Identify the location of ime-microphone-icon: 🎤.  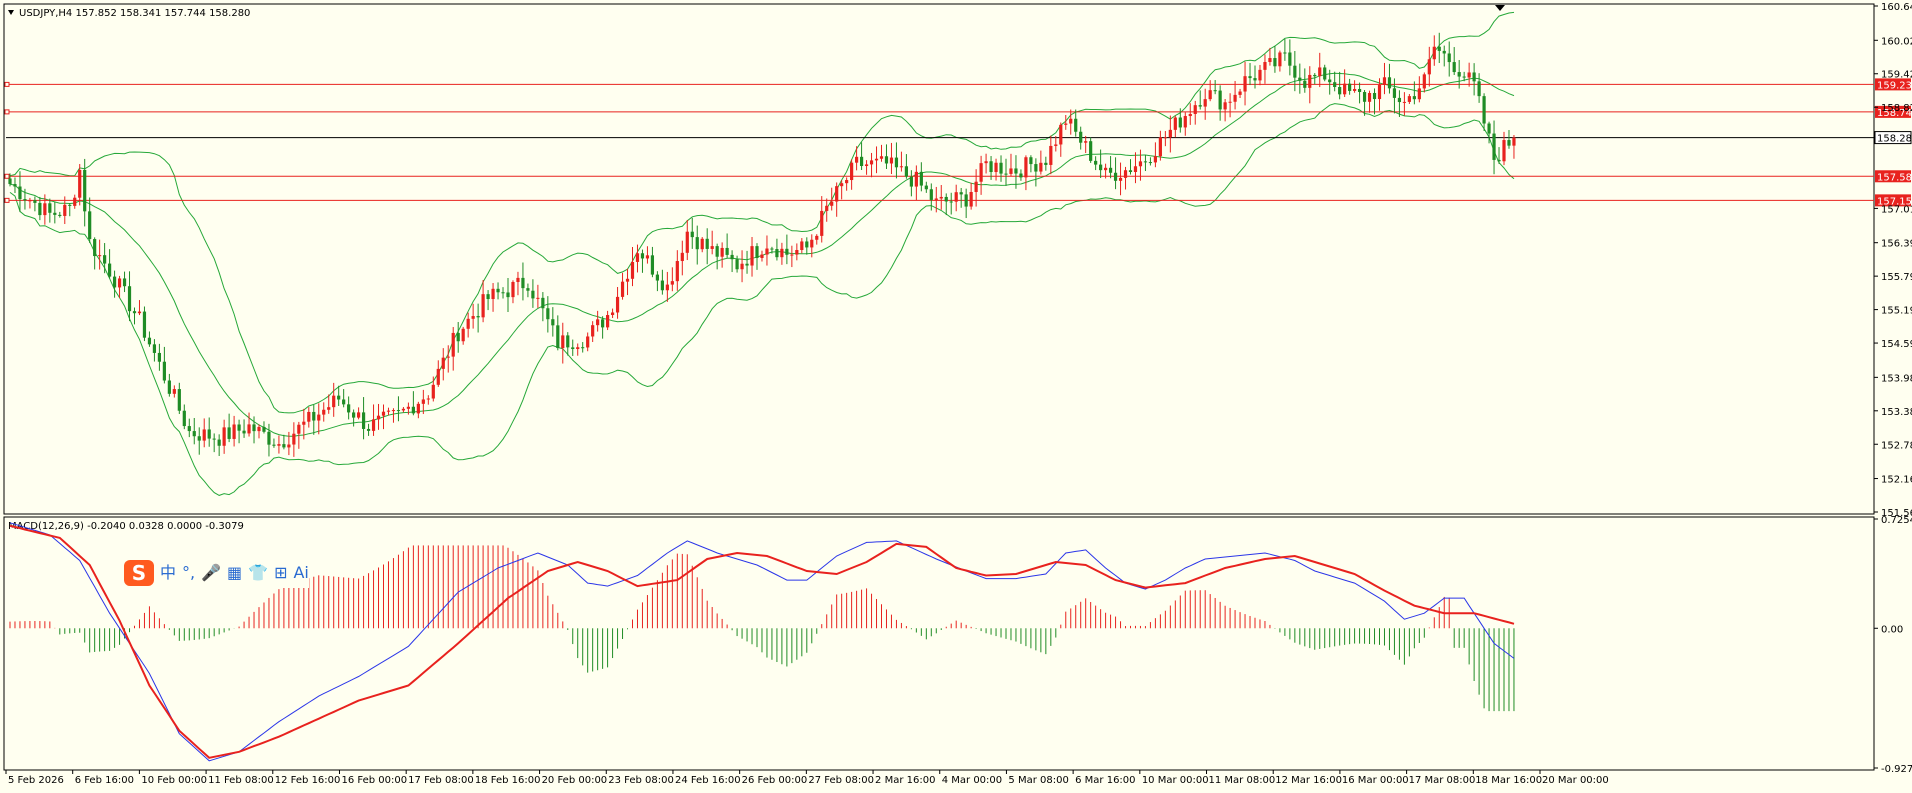
(211, 572).